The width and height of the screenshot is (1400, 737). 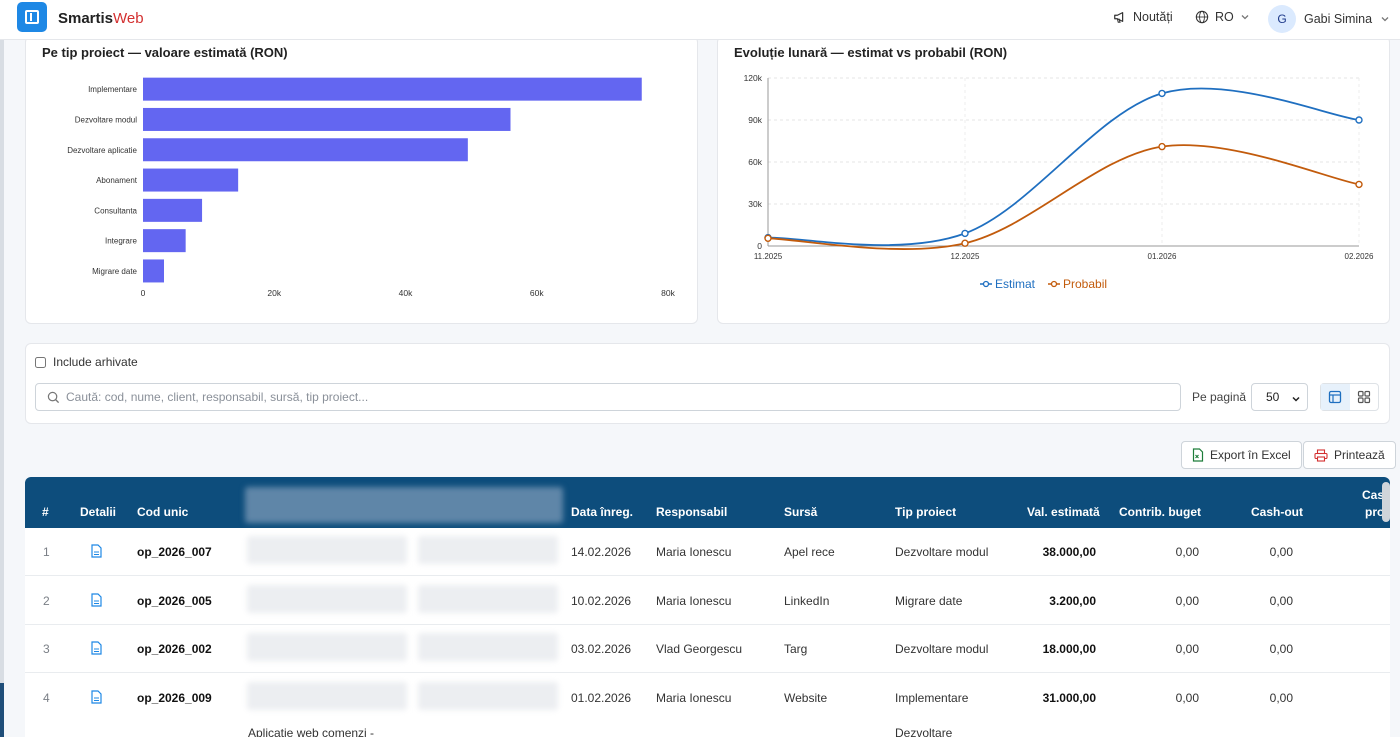 What do you see at coordinates (1069, 697) in the screenshot?
I see `cell-estimated: 31.000,00` at bounding box center [1069, 697].